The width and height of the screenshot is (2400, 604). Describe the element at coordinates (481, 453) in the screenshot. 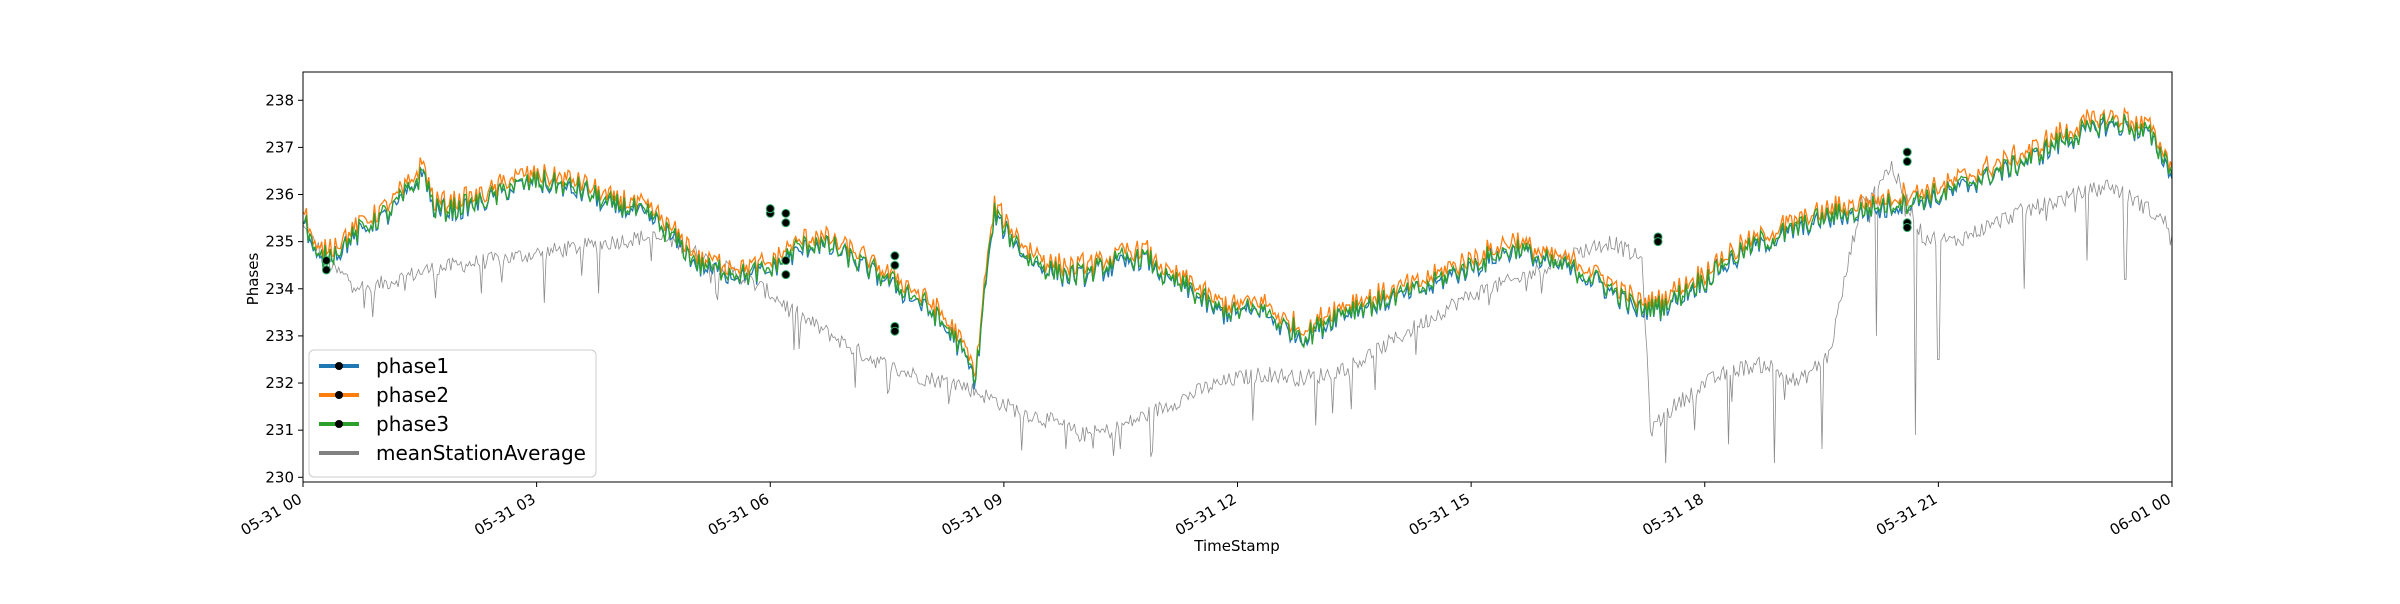

I see `legend-label-mean-station-average: meanStationAverage` at that location.